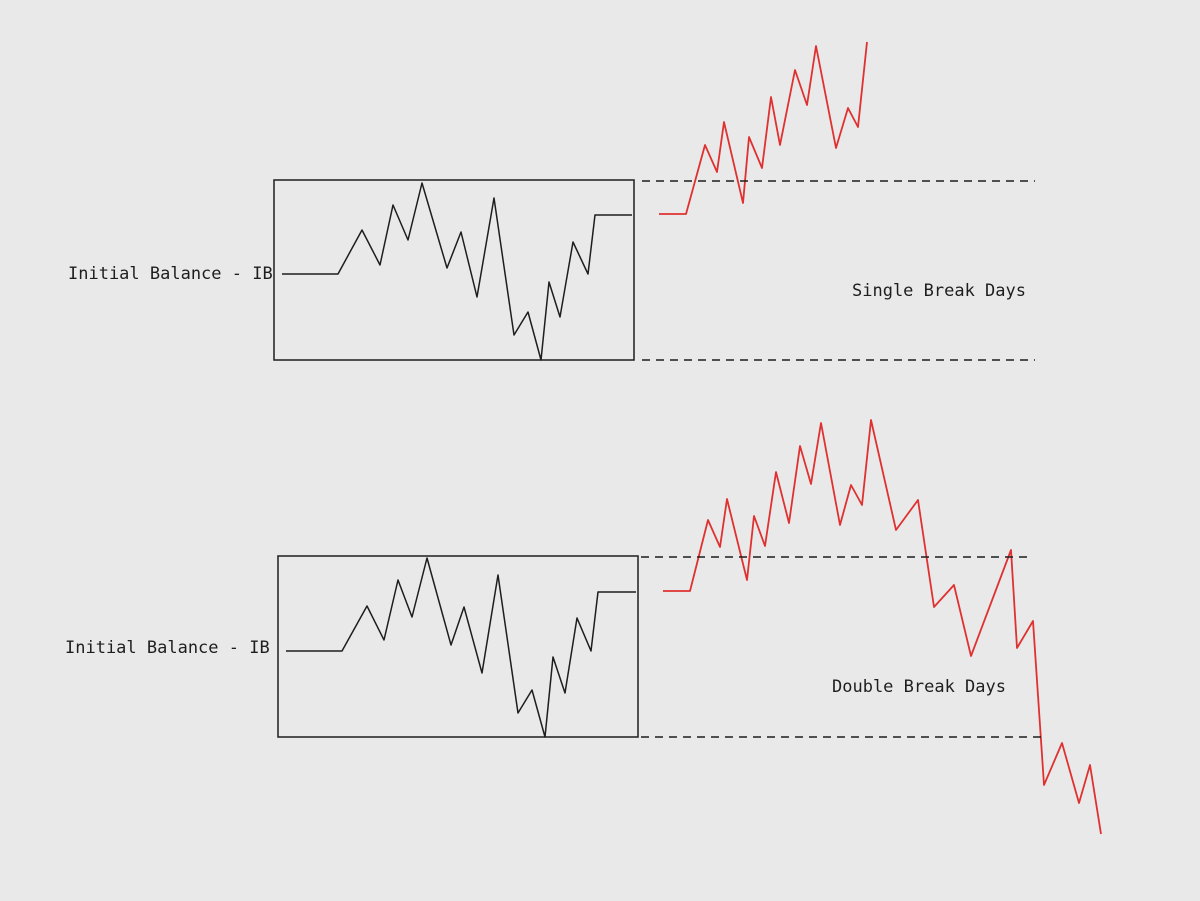 This screenshot has width=1200, height=901. Describe the element at coordinates (919, 687) in the screenshot. I see `caption: Double Break Days` at that location.